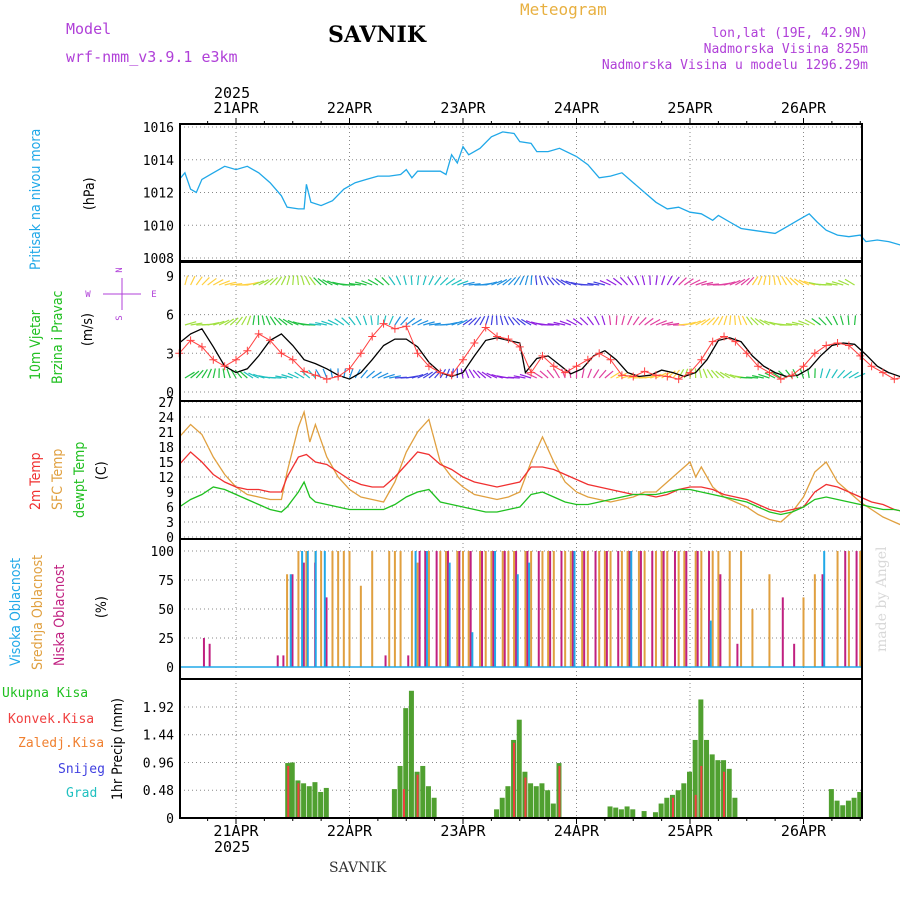 Image resolution: width=900 pixels, height=900 pixels. What do you see at coordinates (89, 29) in the screenshot?
I see `model-label: Model` at bounding box center [89, 29].